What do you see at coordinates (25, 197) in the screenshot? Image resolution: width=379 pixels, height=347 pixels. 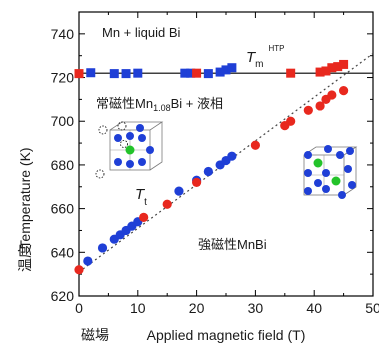 I see `y-axis-title: Temperature (K)` at bounding box center [25, 197].